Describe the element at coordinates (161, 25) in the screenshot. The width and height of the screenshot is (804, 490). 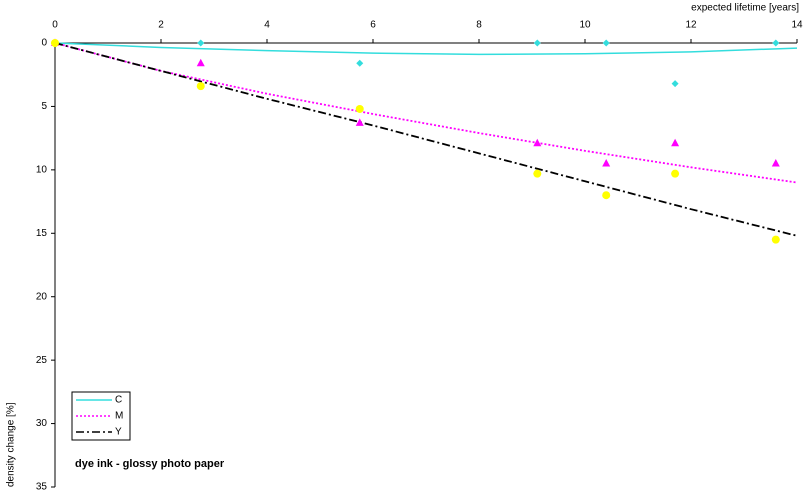
I see `x-tick-label: 2` at that location.